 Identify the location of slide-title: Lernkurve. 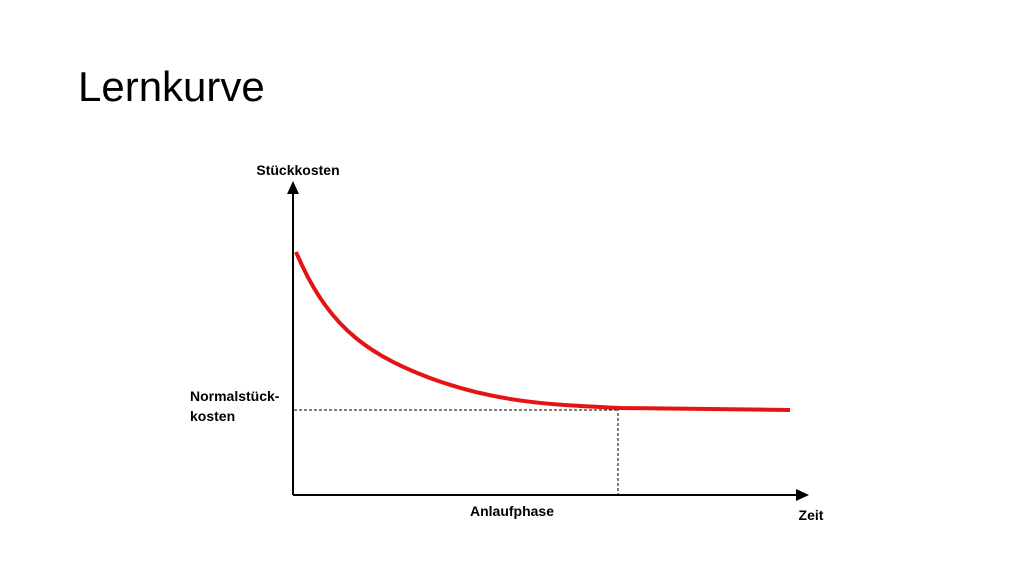
(171, 86).